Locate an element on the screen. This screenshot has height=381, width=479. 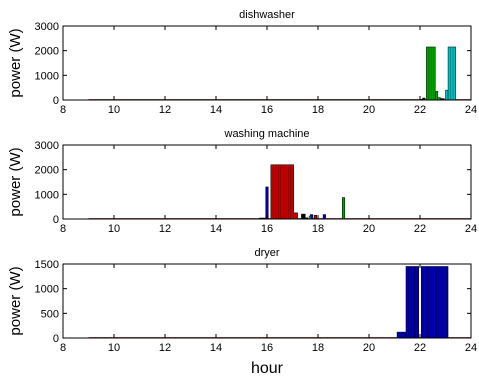
chart-title: dishwasher is located at coordinates (267, 15).